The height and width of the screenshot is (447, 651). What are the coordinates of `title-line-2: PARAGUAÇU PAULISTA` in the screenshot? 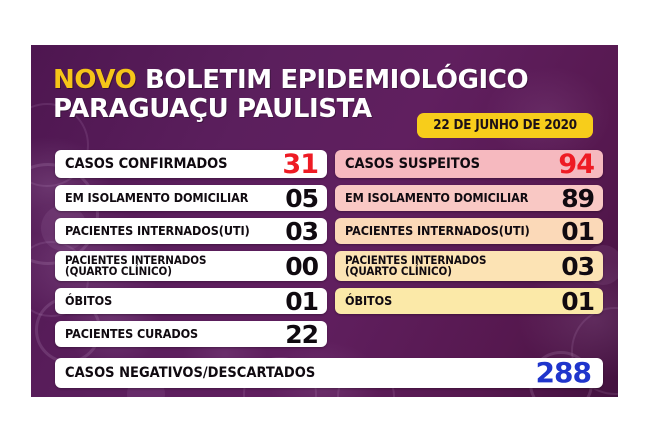 It's located at (212, 109).